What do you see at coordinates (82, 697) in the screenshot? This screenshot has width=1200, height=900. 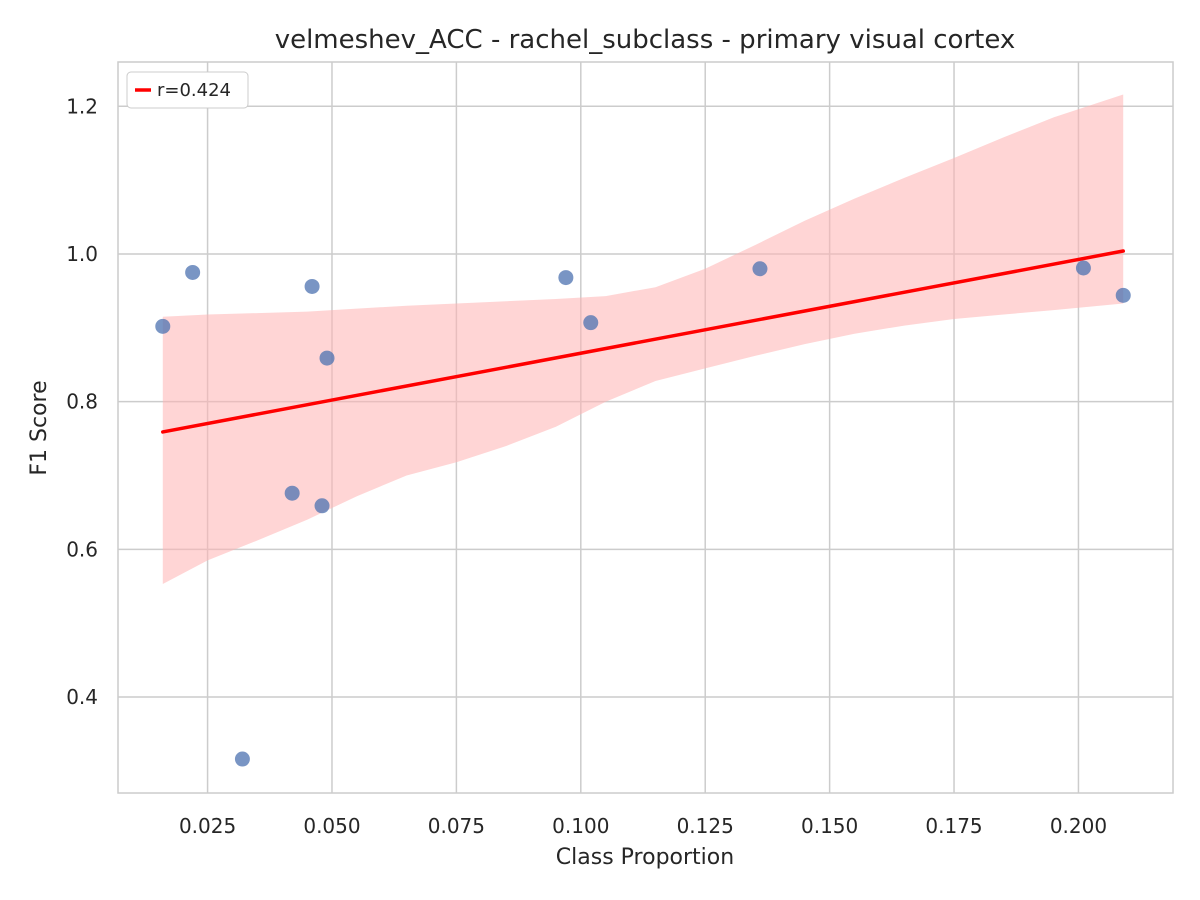 I see `y-tick-label: 0.4` at bounding box center [82, 697].